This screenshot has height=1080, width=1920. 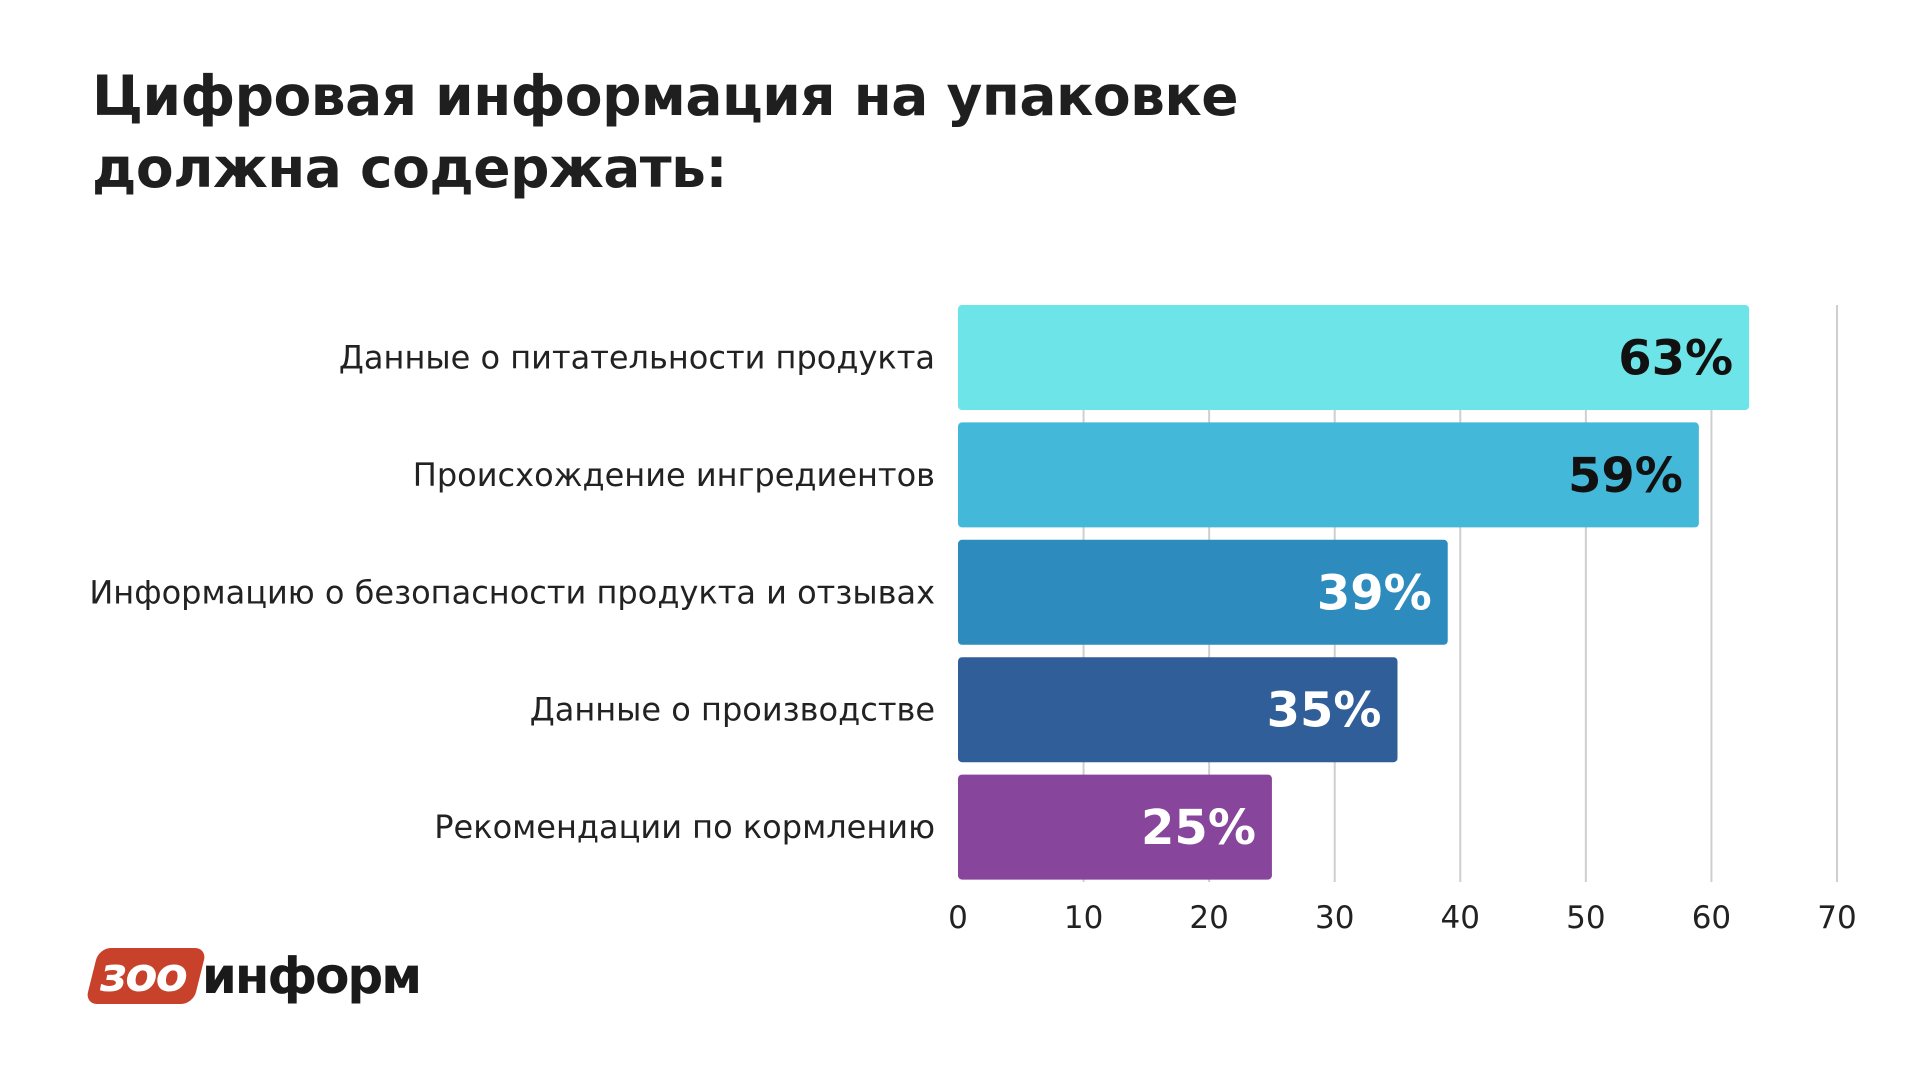 I want to click on logo-badge: зоо, so click(x=146, y=976).